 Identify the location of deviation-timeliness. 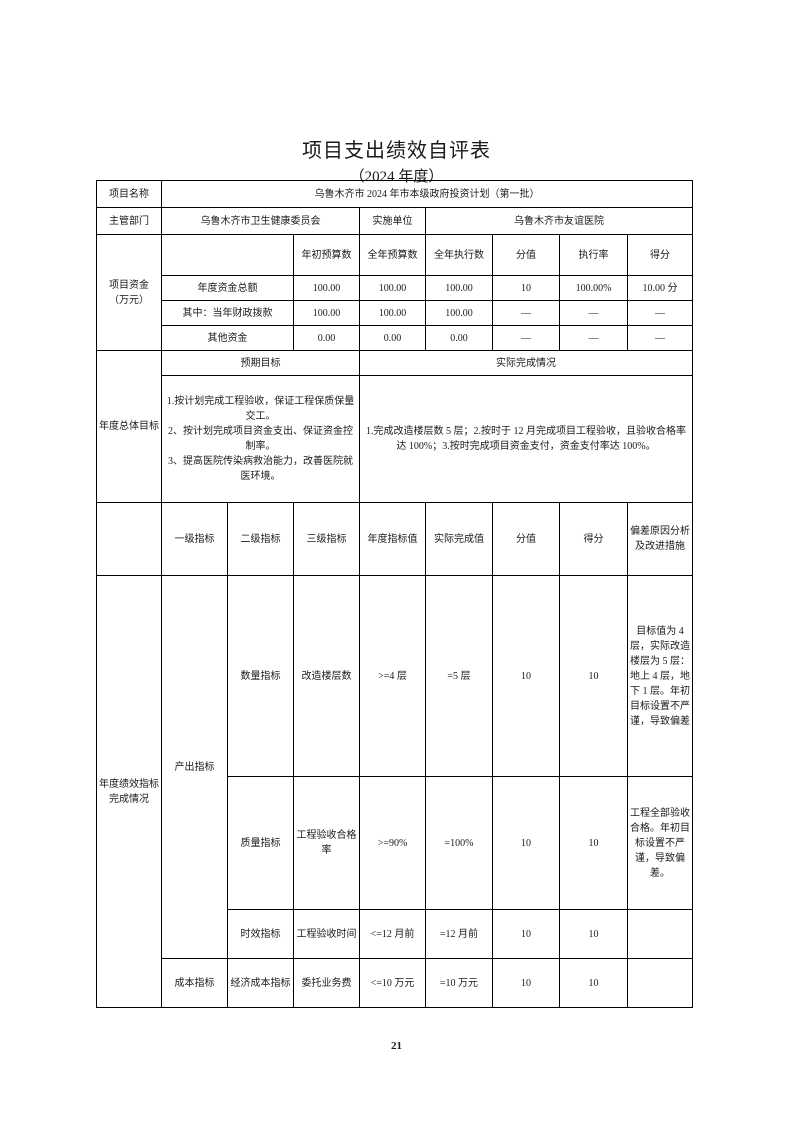
(660, 934).